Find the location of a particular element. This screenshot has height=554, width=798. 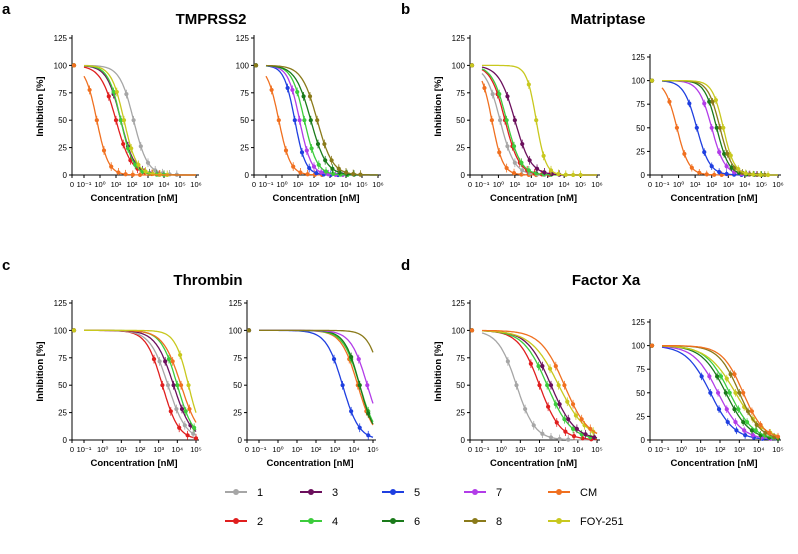

legend-item-4: 4 is located at coordinates (319, 522).